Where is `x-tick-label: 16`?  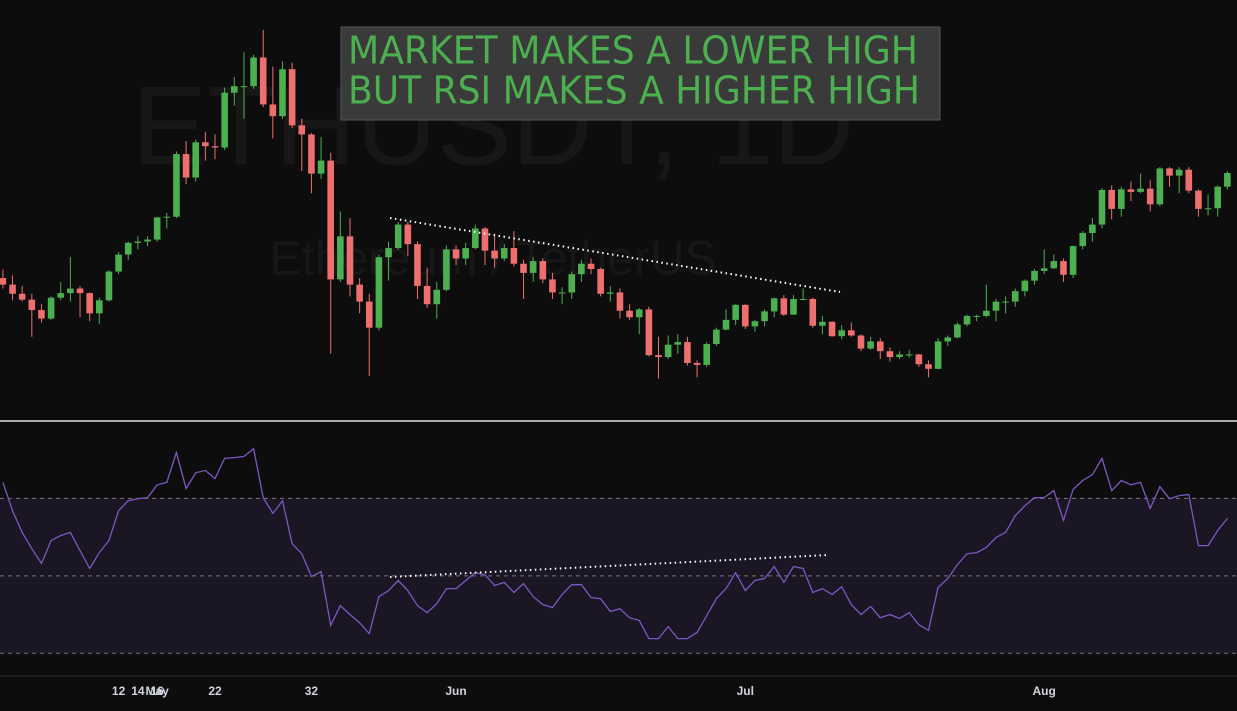 x-tick-label: 16 is located at coordinates (157, 691).